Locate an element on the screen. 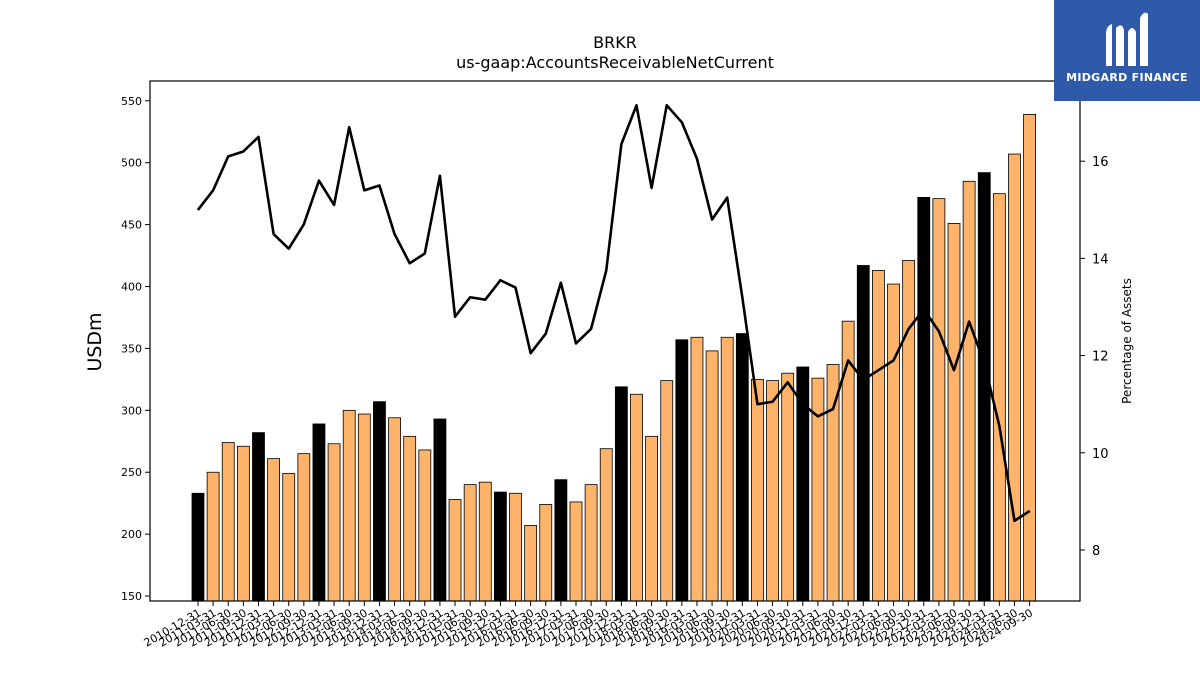 Image resolution: width=1200 pixels, height=675 pixels. y-tick-label: 250 is located at coordinates (131, 472).